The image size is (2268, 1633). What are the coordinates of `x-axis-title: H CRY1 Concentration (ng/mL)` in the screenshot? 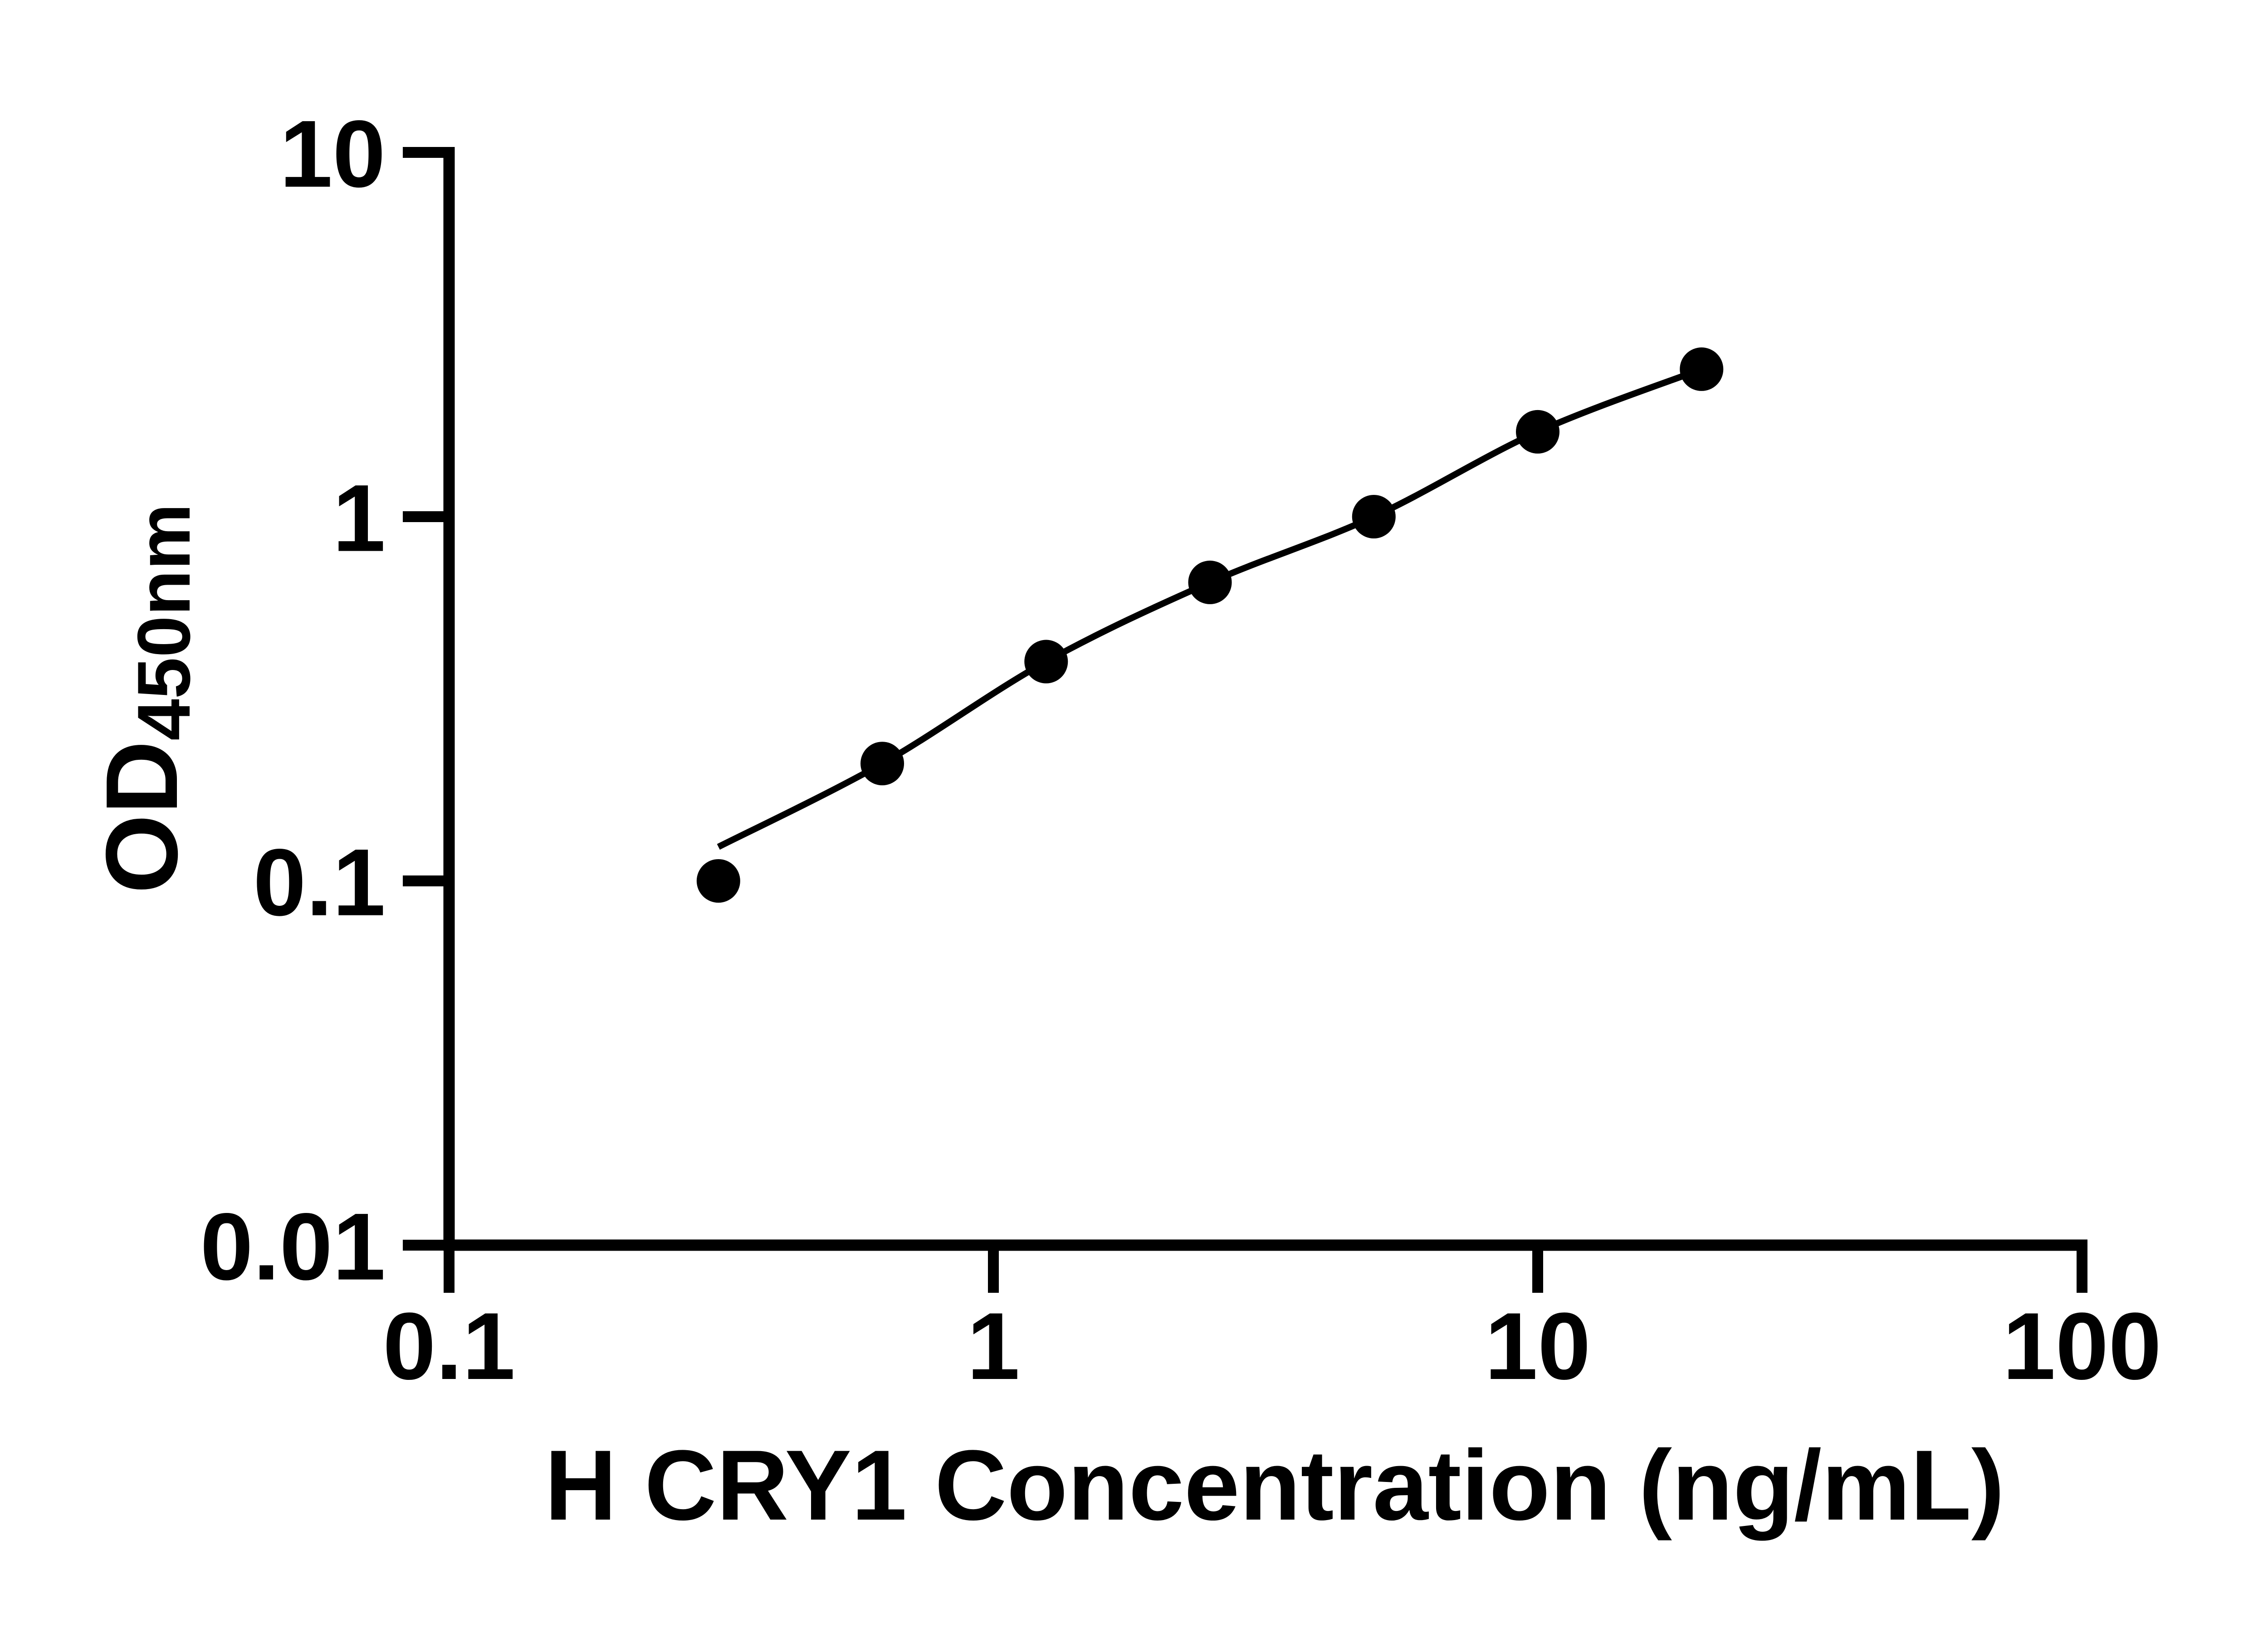 It's located at (1275, 1485).